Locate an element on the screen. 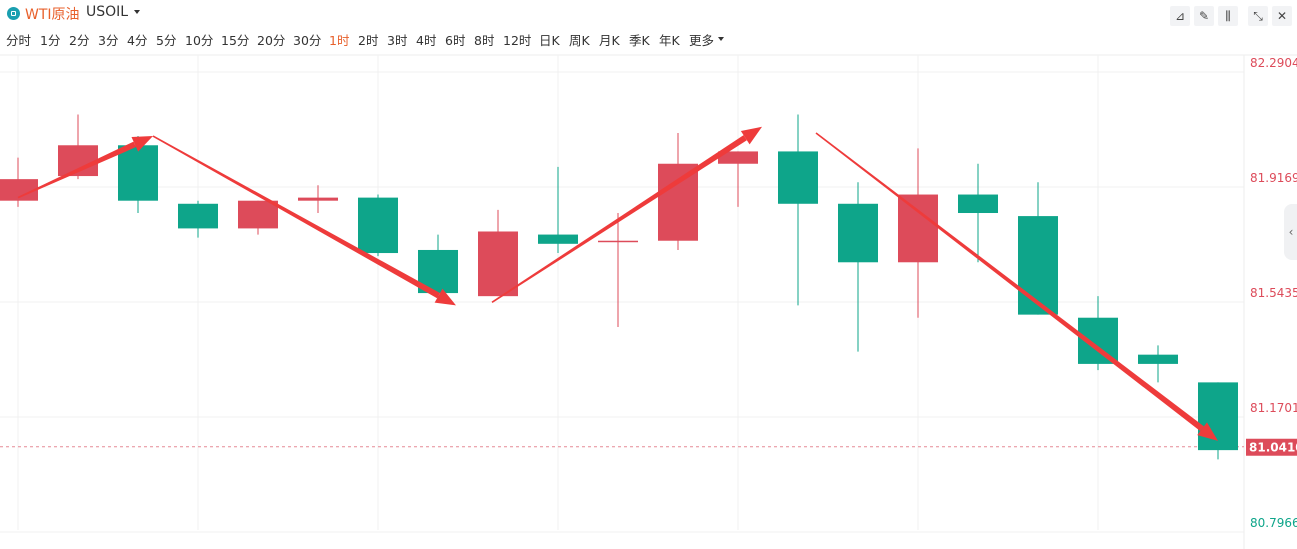 This screenshot has height=549, width=1297. period-tab: 12时 is located at coordinates (517, 40).